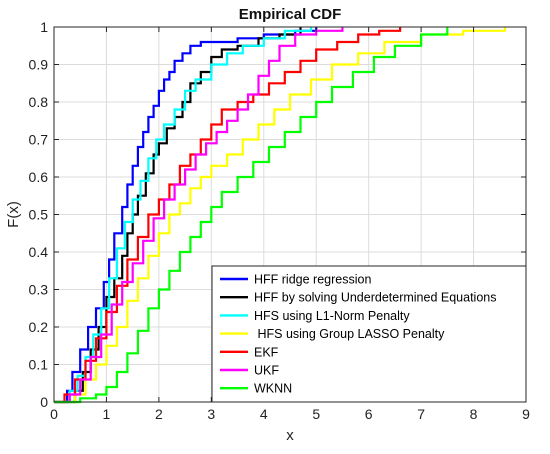 Image resolution: width=550 pixels, height=454 pixels. I want to click on legend-label: HFS using Group LASSO Penalty, so click(349, 334).